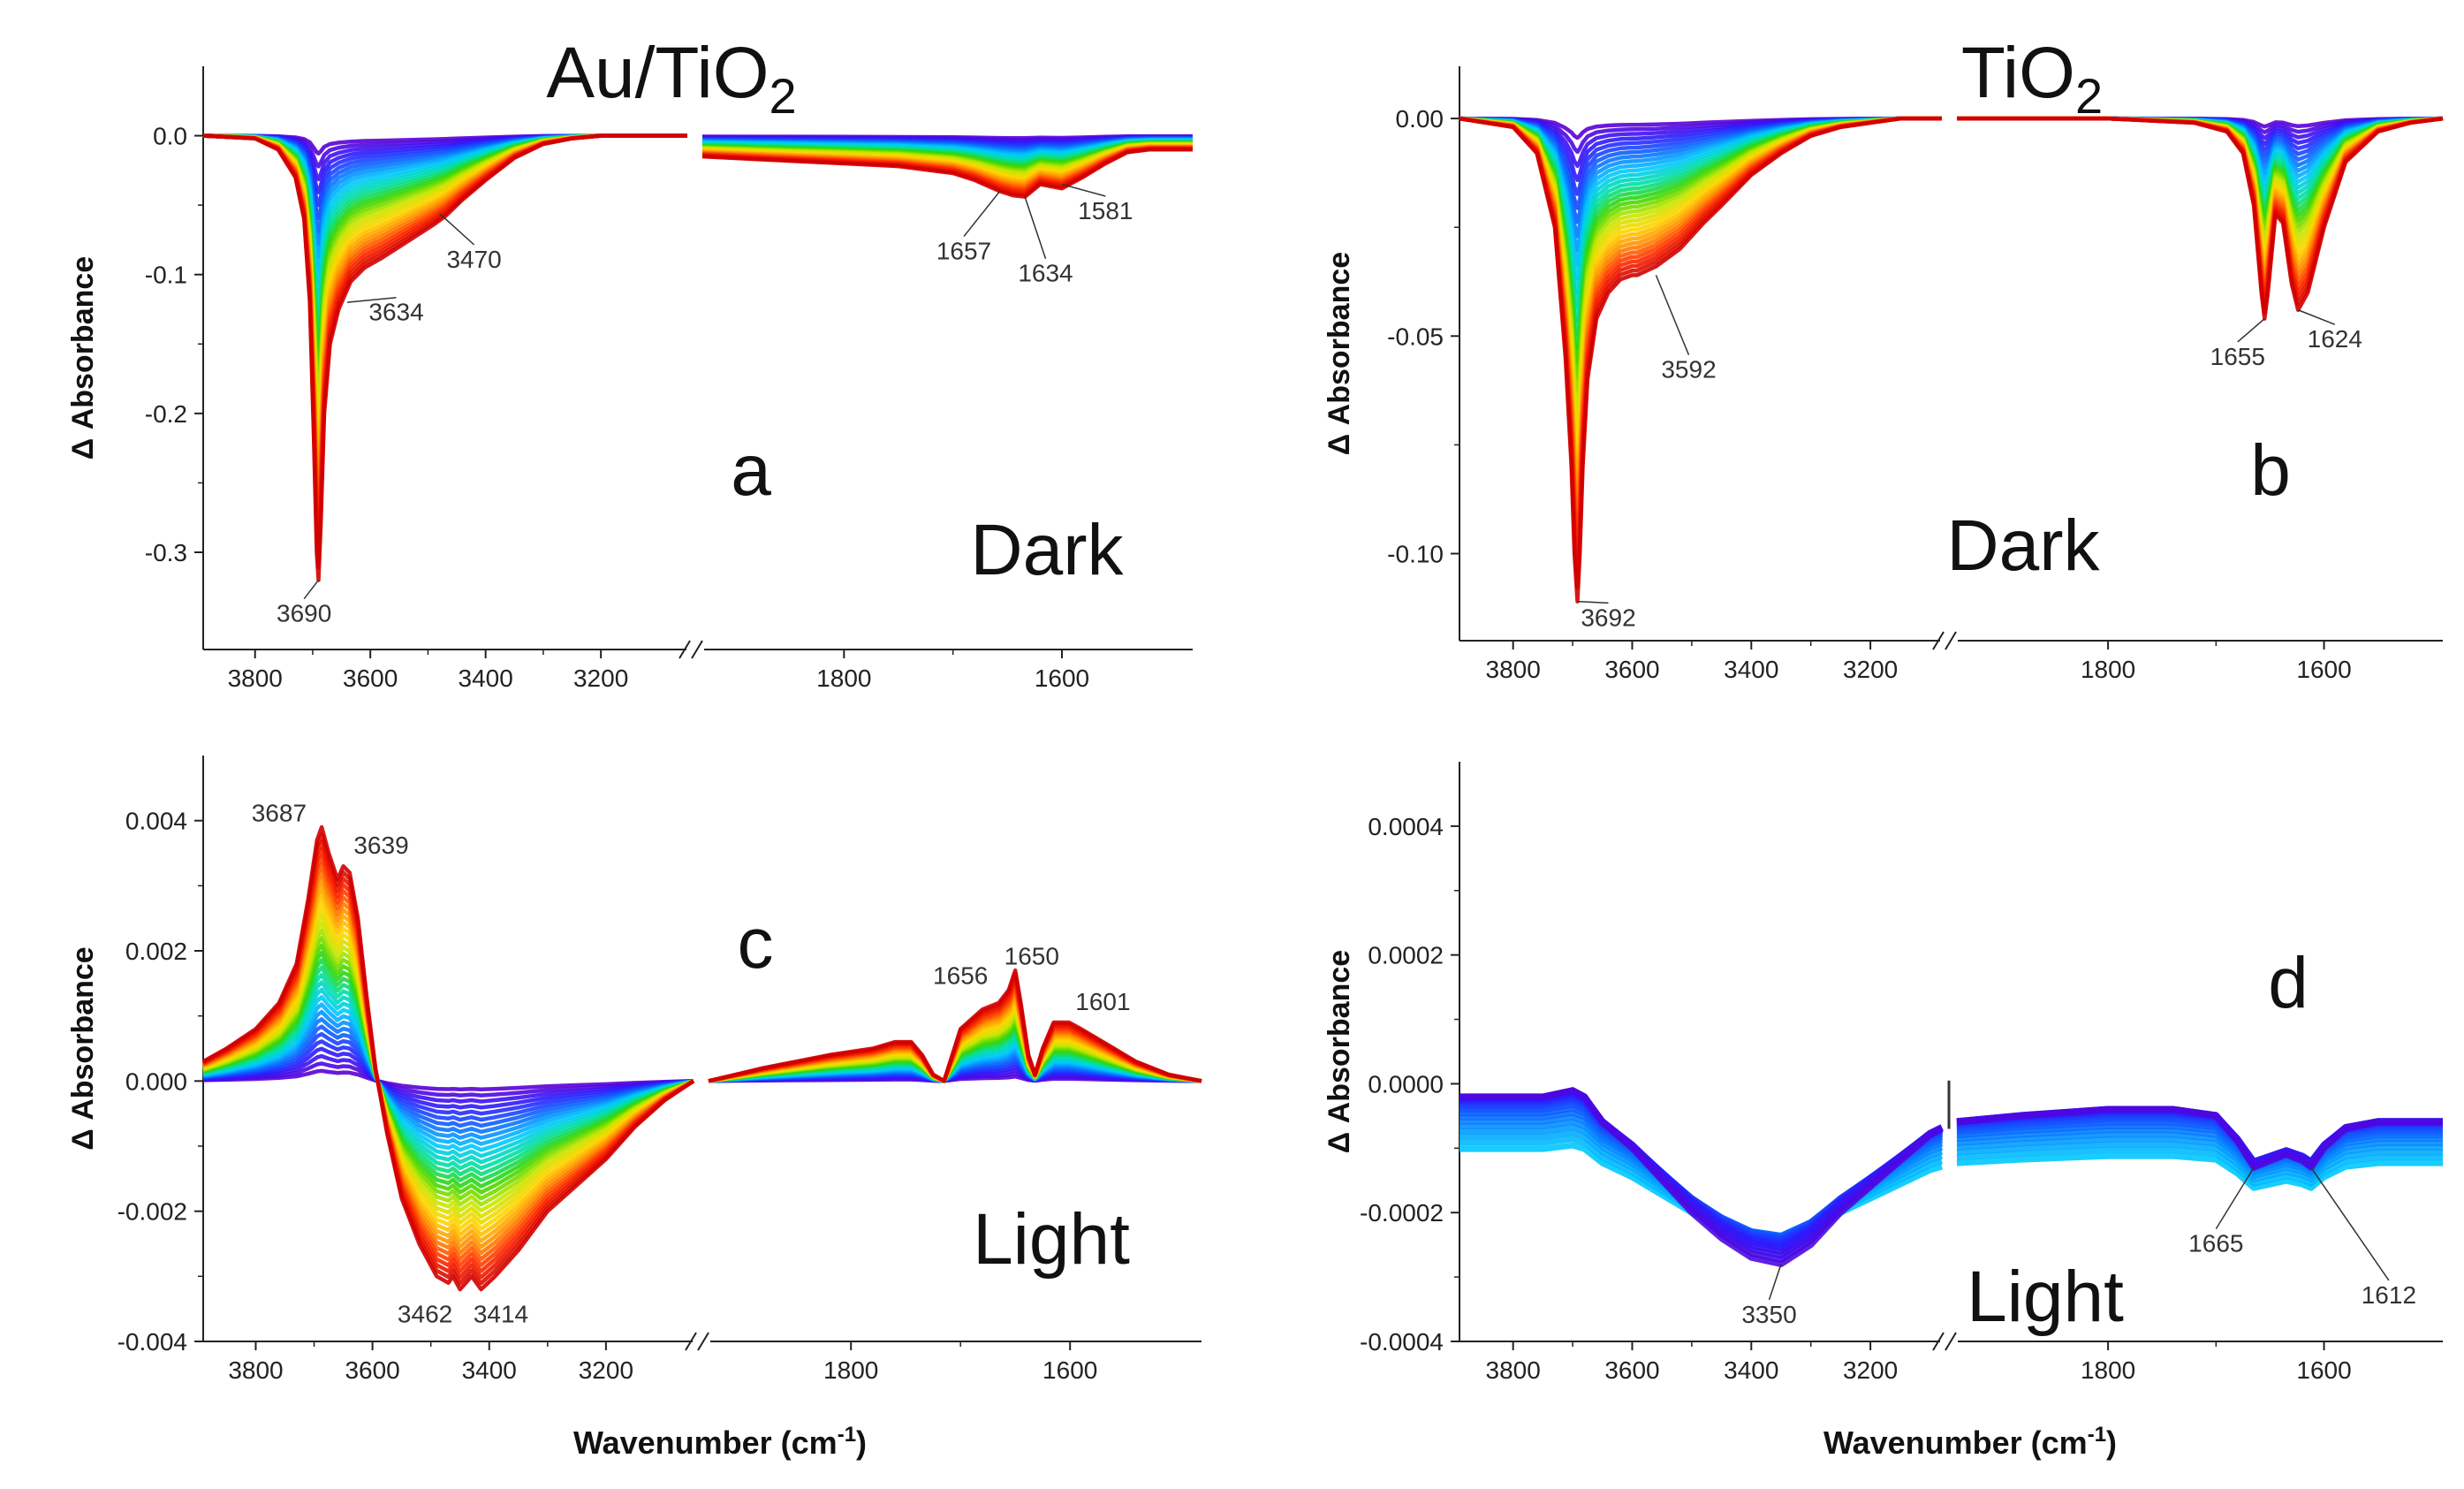  Describe the element at coordinates (1406, 826) in the screenshot. I see `y-tick-label: 0.0004` at that location.